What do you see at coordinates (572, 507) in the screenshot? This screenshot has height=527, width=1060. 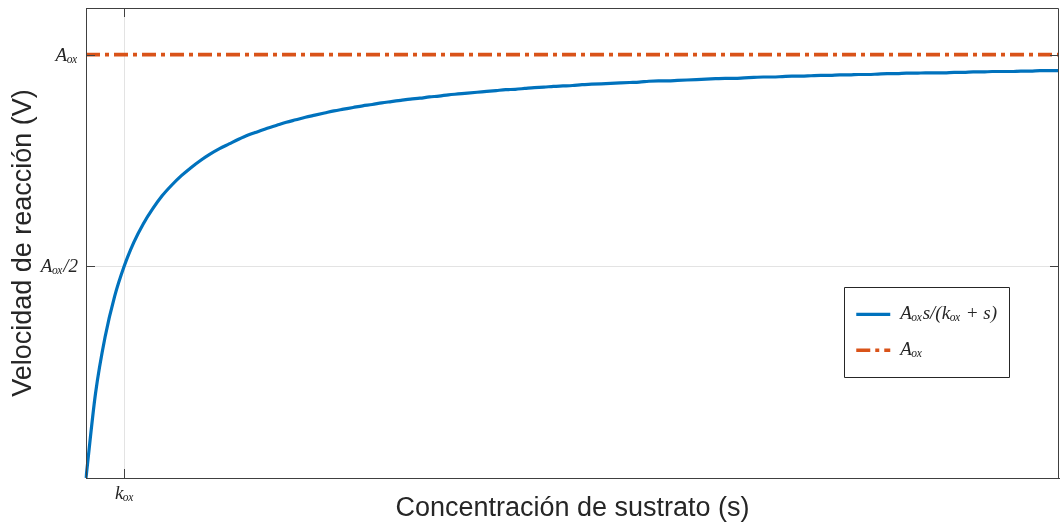 I see `x-axis-title: Concentración de sustrato (s)` at bounding box center [572, 507].